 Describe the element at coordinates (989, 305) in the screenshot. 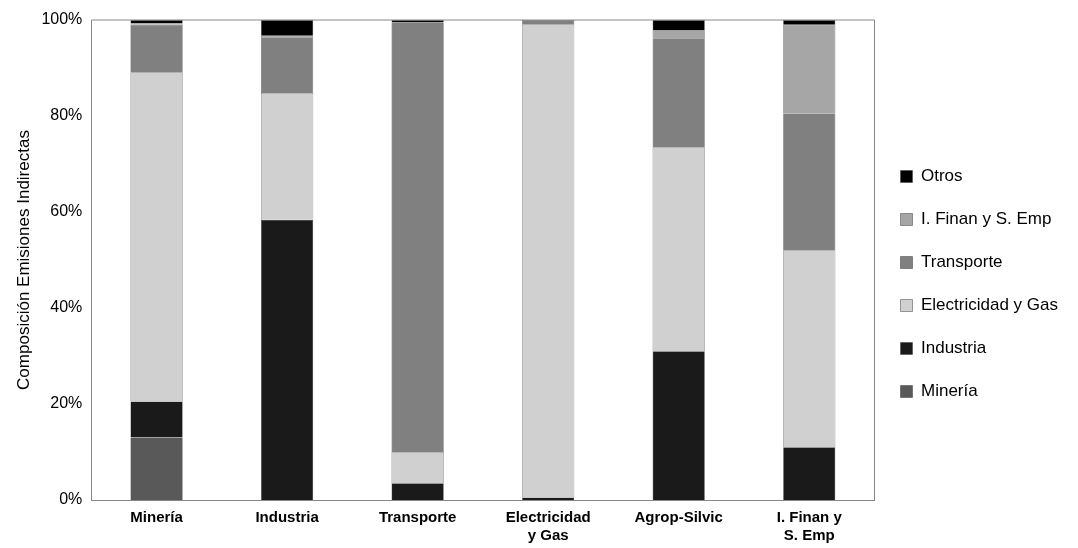

I see `legend-label: Electricidad y Gas` at that location.